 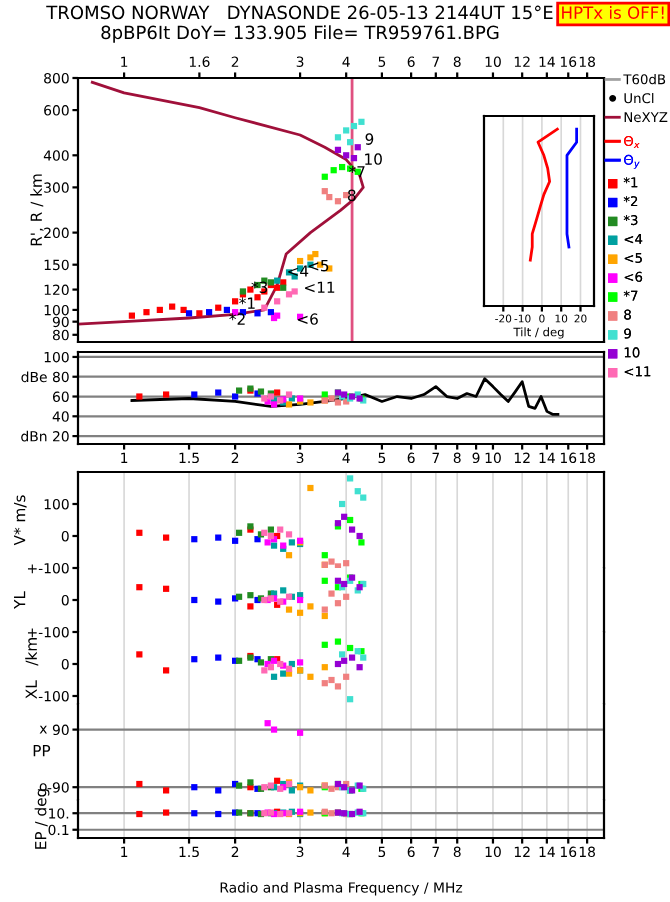 I want to click on chart-title: TROMSO NORWAY DYNASONDE 26-05-13 2144UT 15°E, so click(x=299, y=12).